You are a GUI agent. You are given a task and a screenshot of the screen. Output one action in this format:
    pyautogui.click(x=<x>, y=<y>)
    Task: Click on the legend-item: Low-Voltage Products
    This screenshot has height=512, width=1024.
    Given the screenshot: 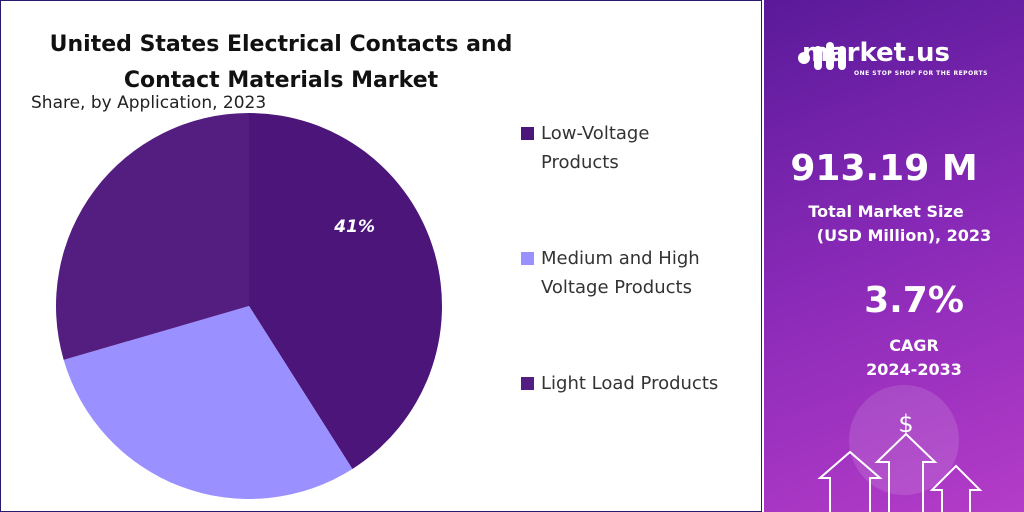 What is the action you would take?
    pyautogui.click(x=621, y=148)
    